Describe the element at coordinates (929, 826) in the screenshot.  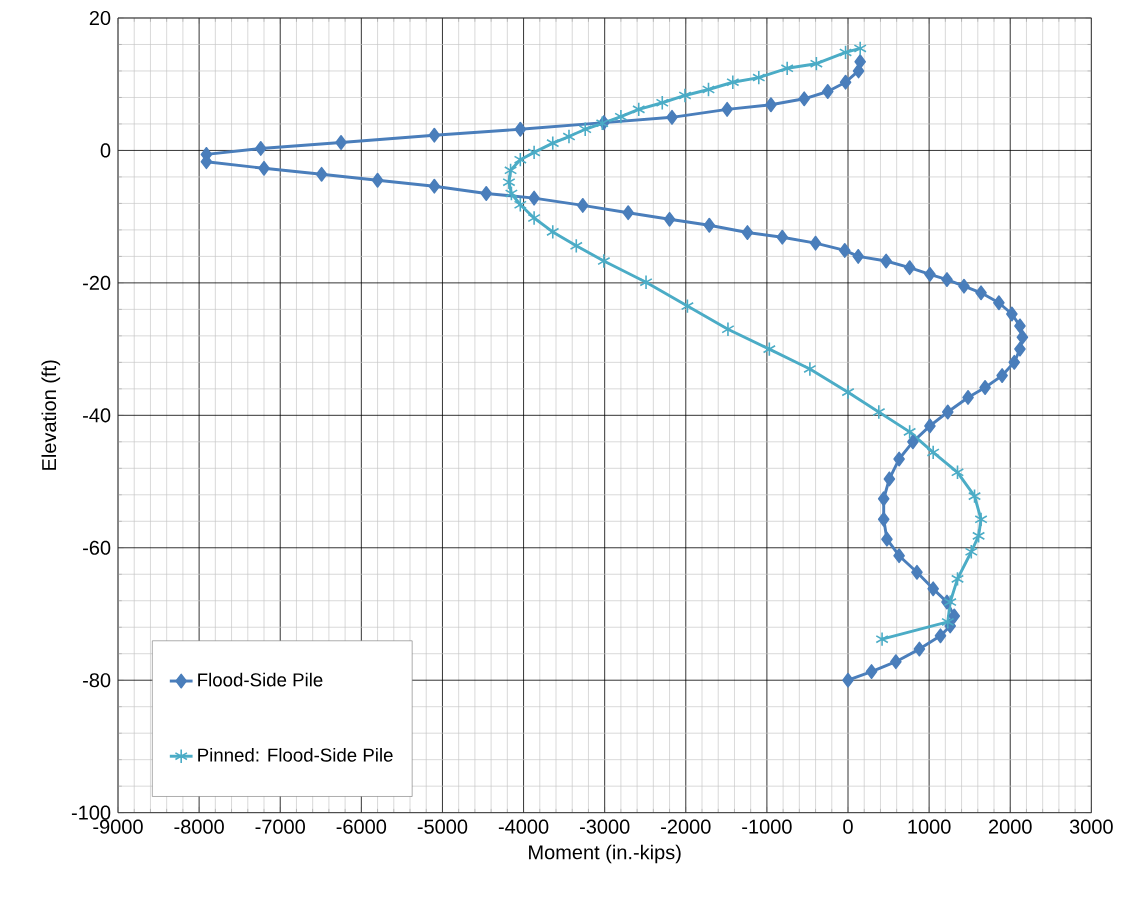
I see `x-tick-label: 1000` at that location.